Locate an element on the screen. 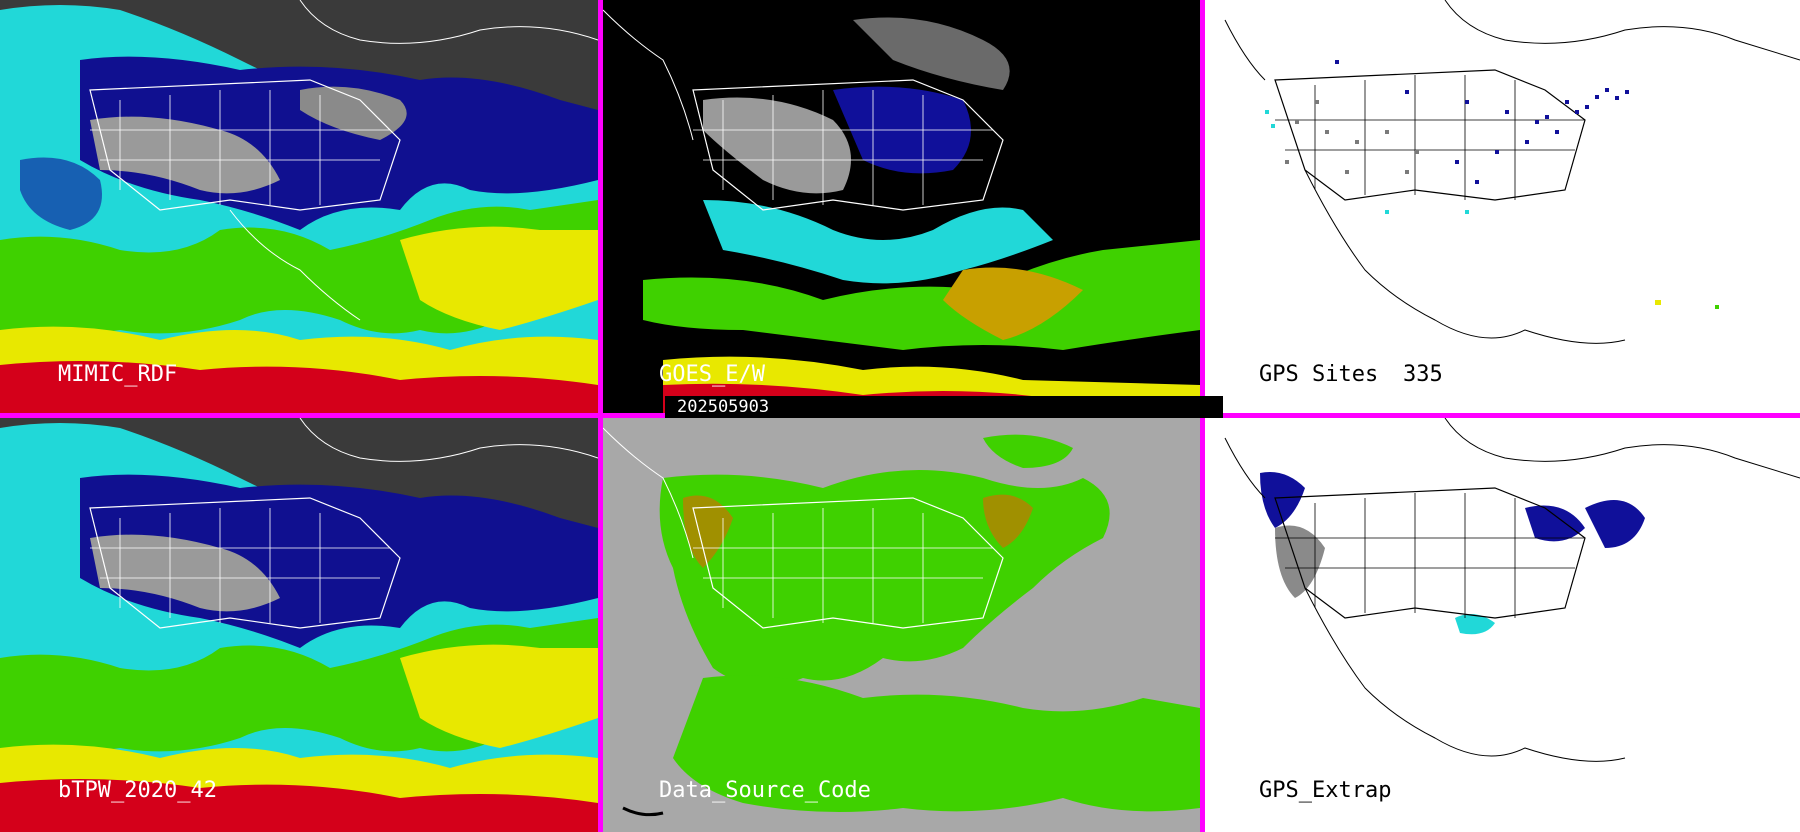 The image size is (1800, 832). panel-label: MIMIC_RDF is located at coordinates (118, 374).